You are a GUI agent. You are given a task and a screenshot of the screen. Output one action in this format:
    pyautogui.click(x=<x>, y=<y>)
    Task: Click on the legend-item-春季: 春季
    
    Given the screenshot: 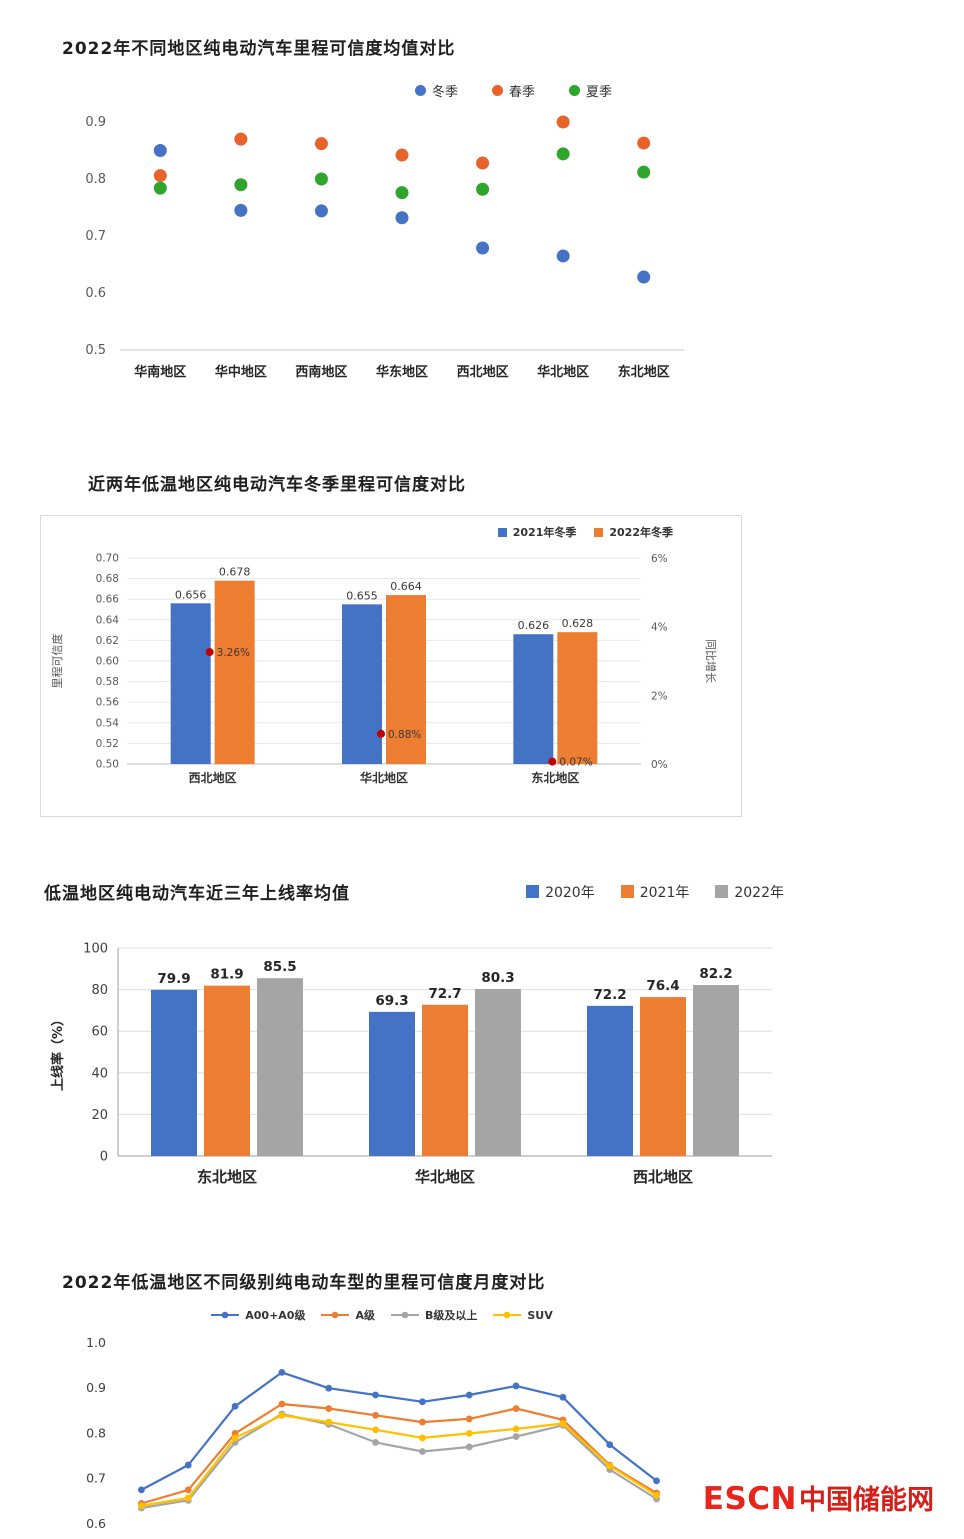 What is the action you would take?
    pyautogui.click(x=513, y=90)
    